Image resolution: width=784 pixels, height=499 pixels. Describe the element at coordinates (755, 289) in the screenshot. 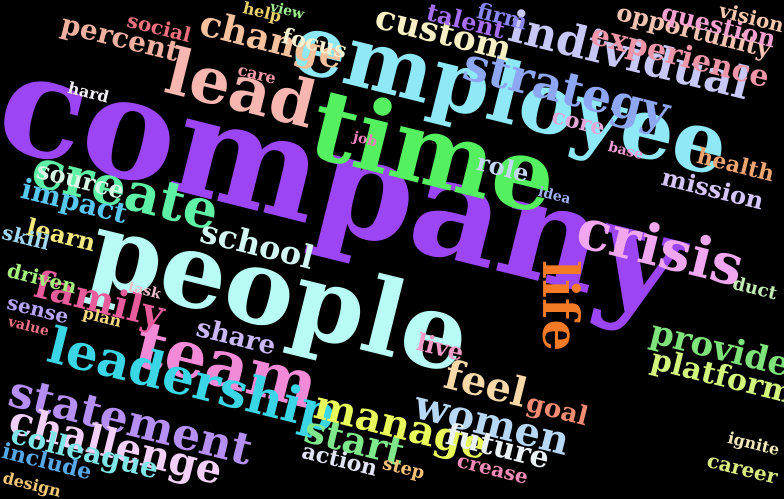

I see `word-duct: duct` at that location.